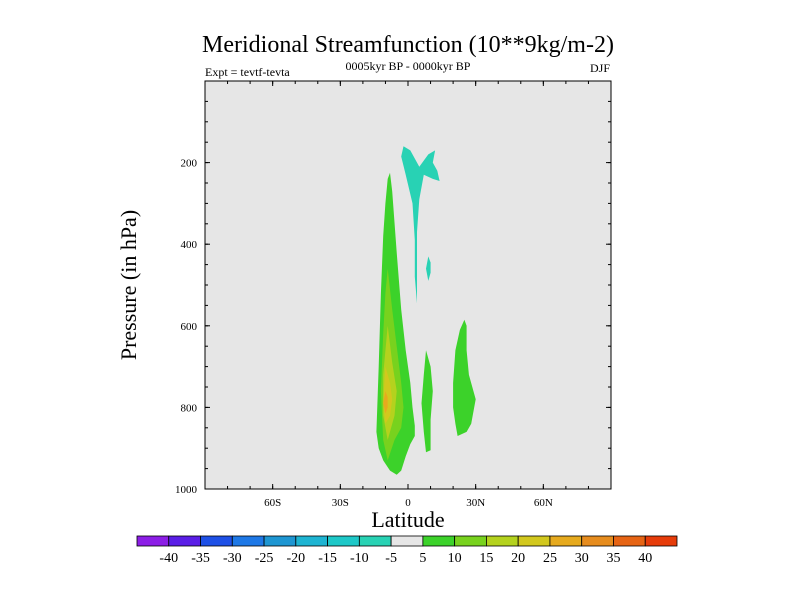 The image size is (800, 600). I want to click on y-tick-label: 400, so click(189, 245).